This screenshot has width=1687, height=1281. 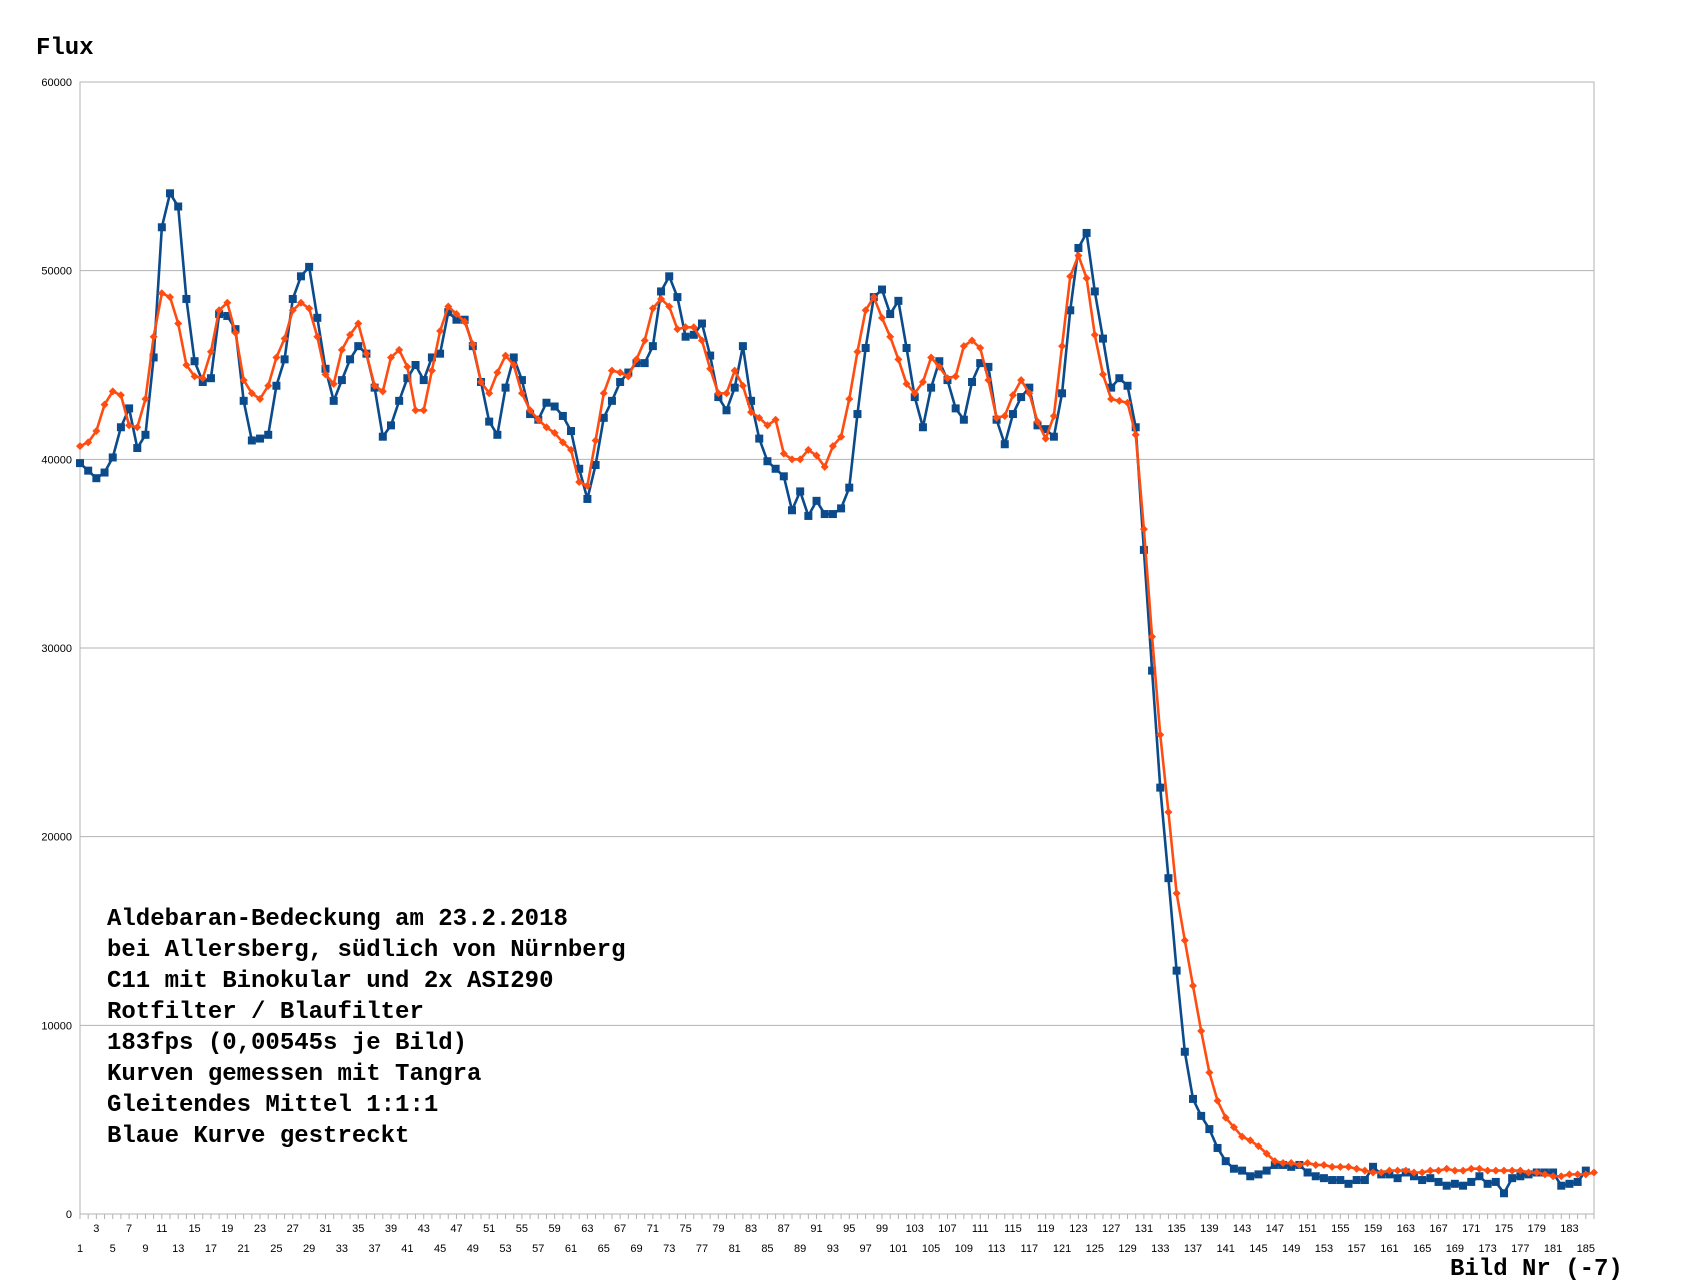 What do you see at coordinates (56, 83) in the screenshot?
I see `y-tick-label: 60000` at bounding box center [56, 83].